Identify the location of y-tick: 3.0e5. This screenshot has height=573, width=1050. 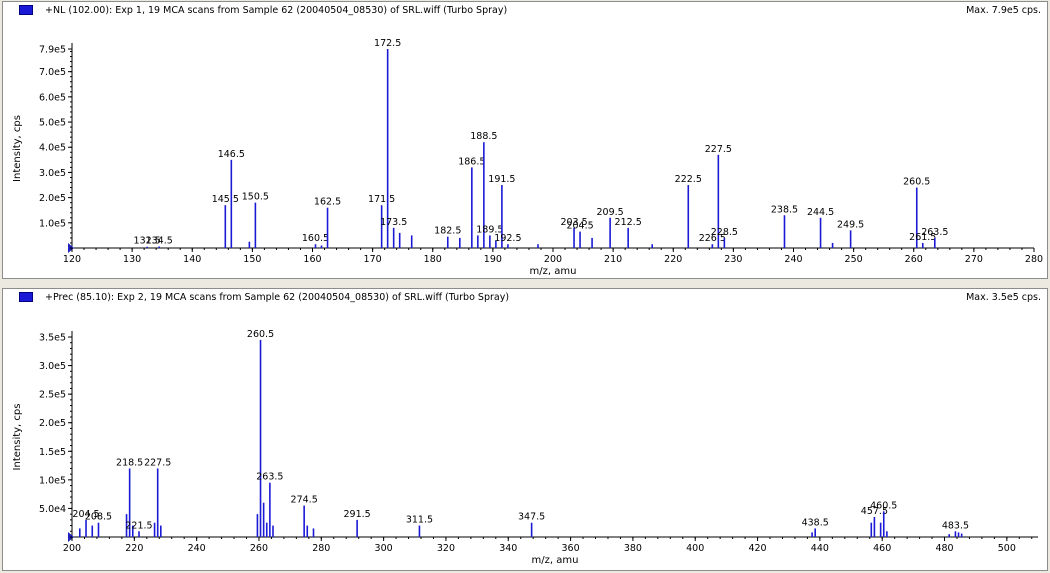
(55, 173).